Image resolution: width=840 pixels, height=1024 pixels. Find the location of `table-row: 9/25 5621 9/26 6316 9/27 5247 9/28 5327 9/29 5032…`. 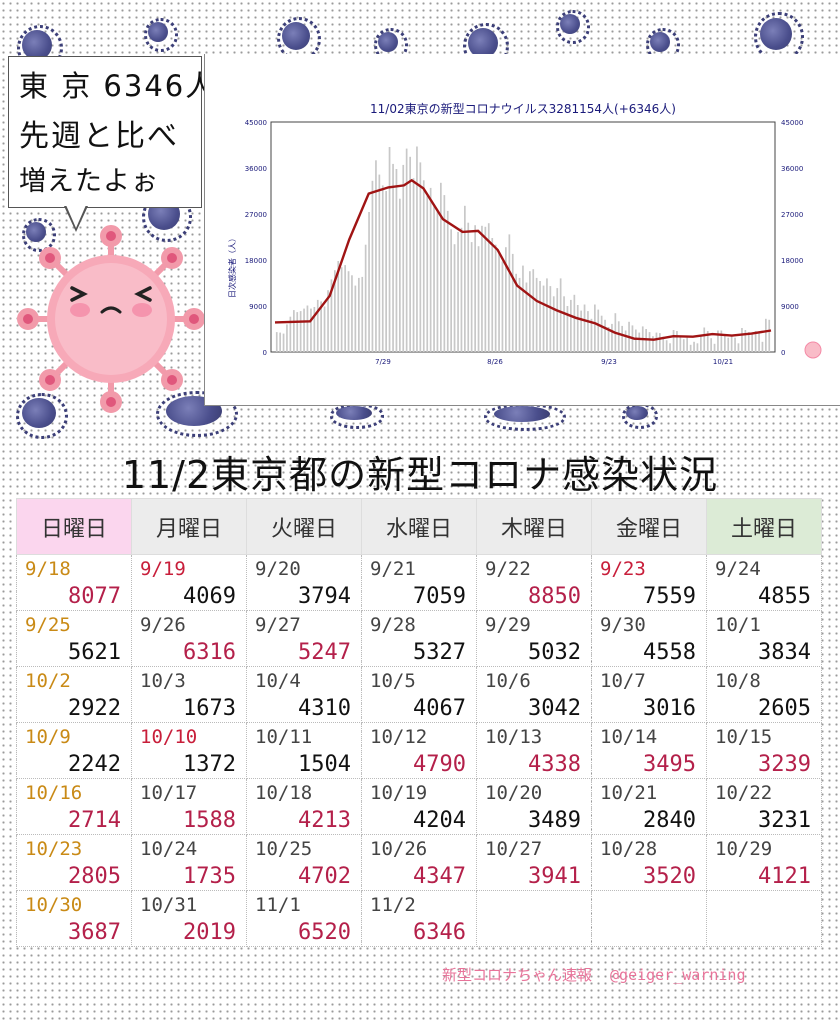

table-row: 9/25 5621 9/26 6316 9/27 5247 9/28 5327 9/29 5032… is located at coordinates (419, 638).